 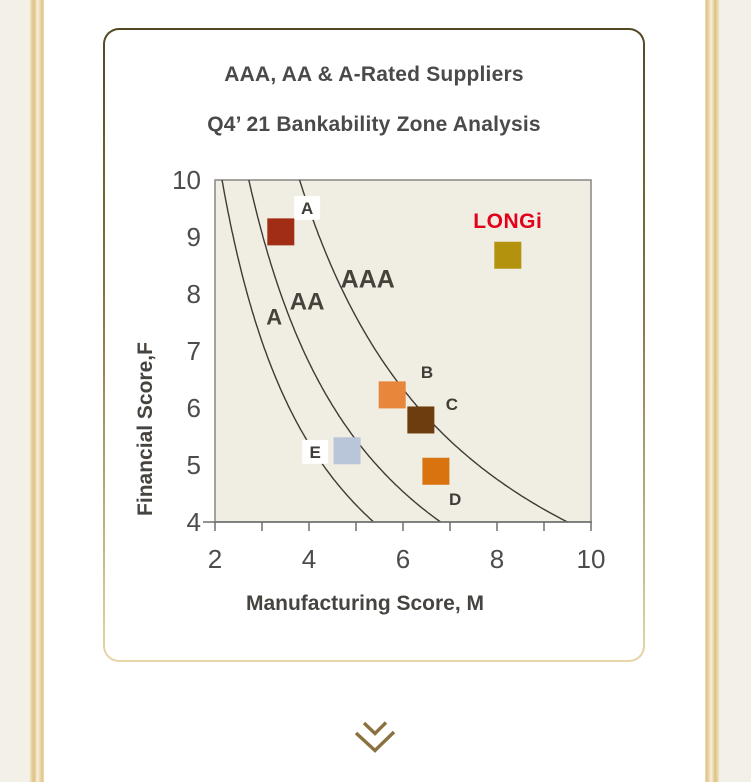 I want to click on longi-logo: LONGi, so click(x=507, y=221).